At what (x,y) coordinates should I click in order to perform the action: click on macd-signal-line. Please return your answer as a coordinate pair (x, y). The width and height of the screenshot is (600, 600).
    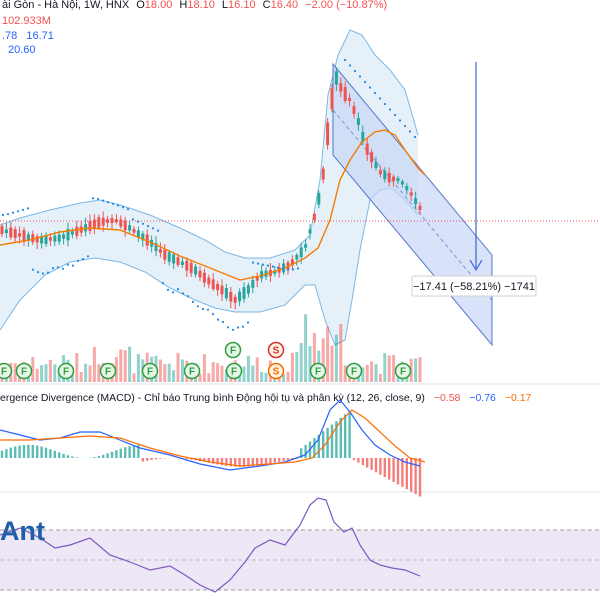
    Looking at the image, I should click on (213, 438).